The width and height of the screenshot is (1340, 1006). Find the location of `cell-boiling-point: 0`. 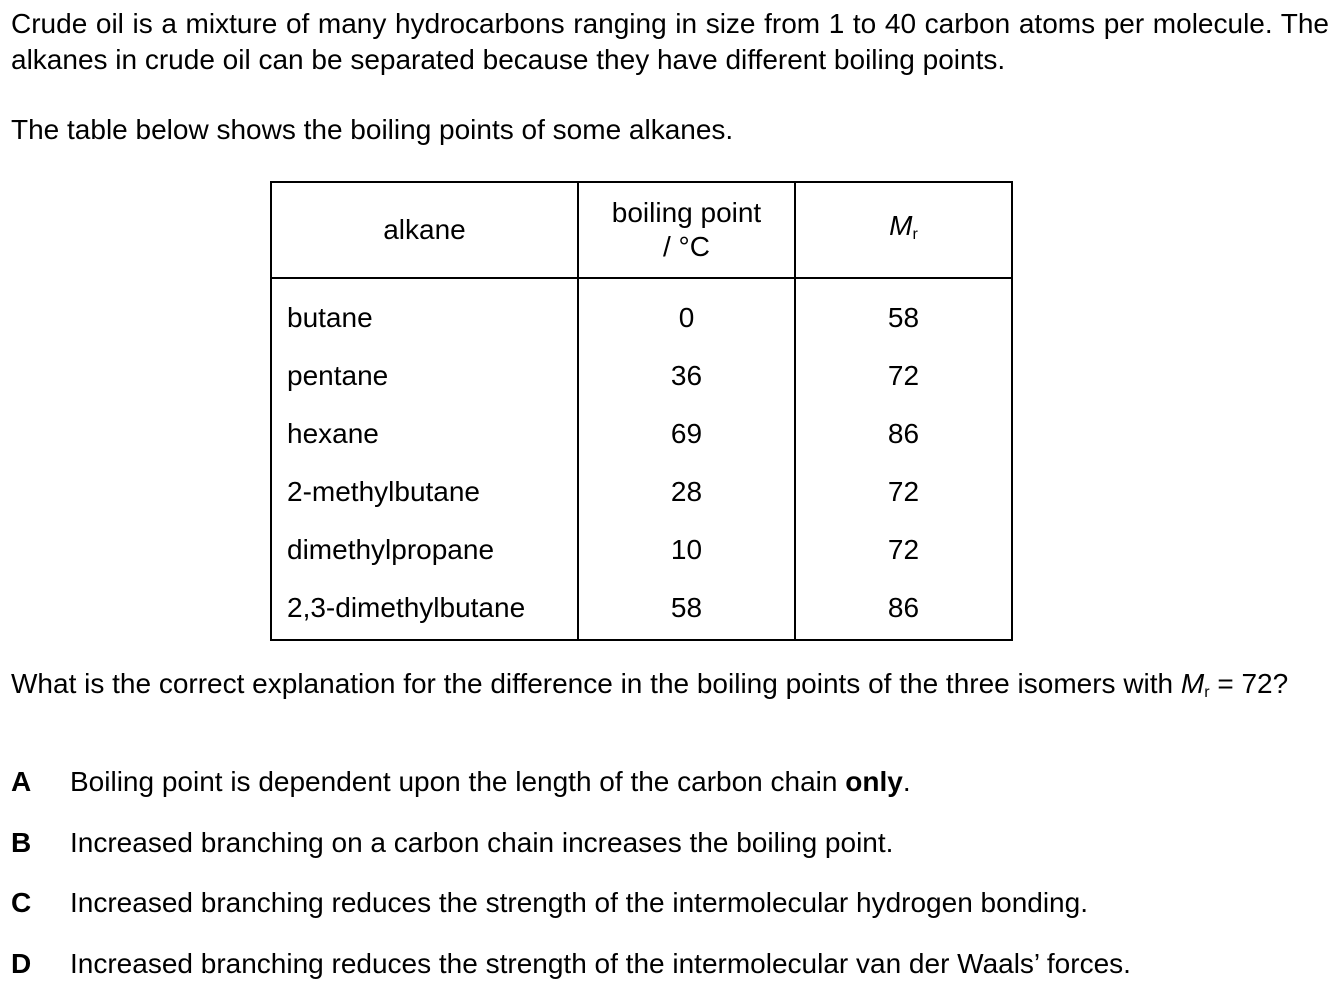

cell-boiling-point: 0 is located at coordinates (686, 312).